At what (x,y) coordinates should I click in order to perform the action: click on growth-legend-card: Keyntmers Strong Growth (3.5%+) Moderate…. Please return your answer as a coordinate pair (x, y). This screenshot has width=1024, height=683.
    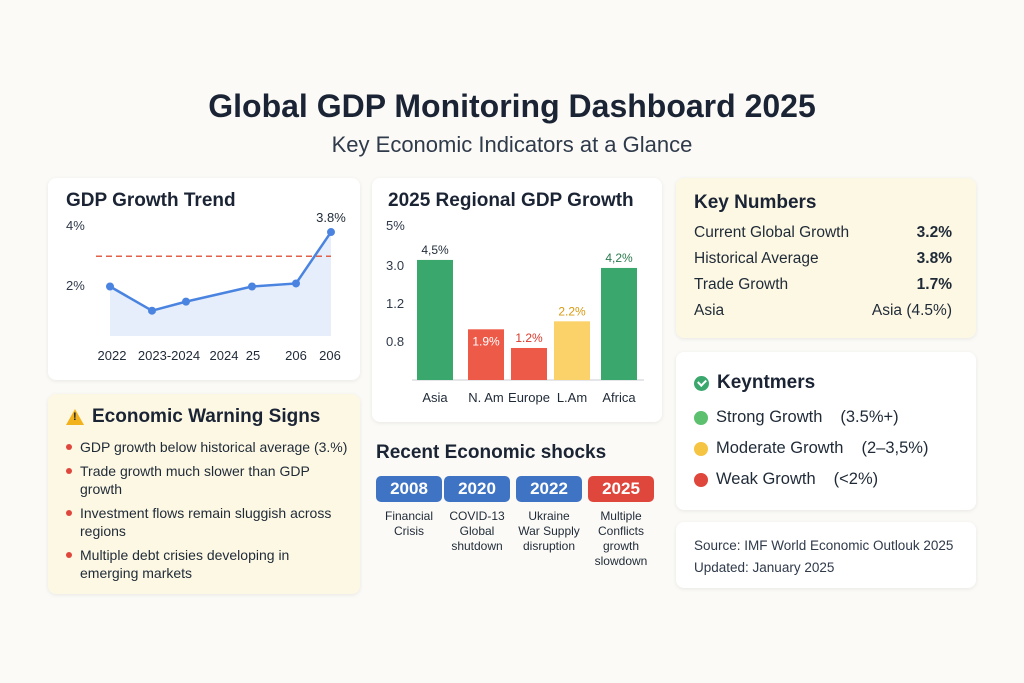
    Looking at the image, I should click on (826, 431).